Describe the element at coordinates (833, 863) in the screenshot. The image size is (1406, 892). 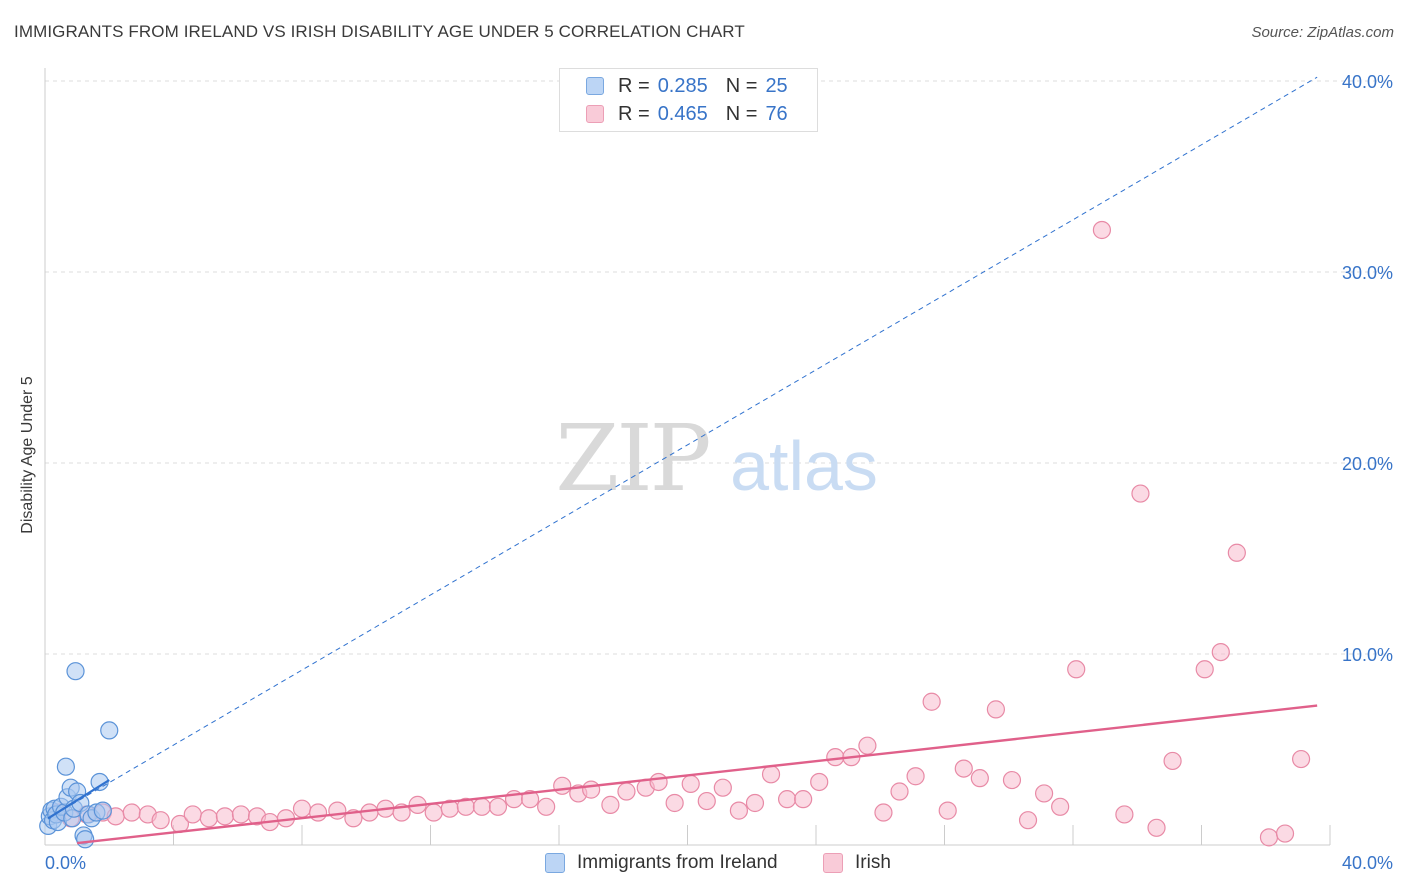
I see `bottom-legend-swatch-pink` at that location.